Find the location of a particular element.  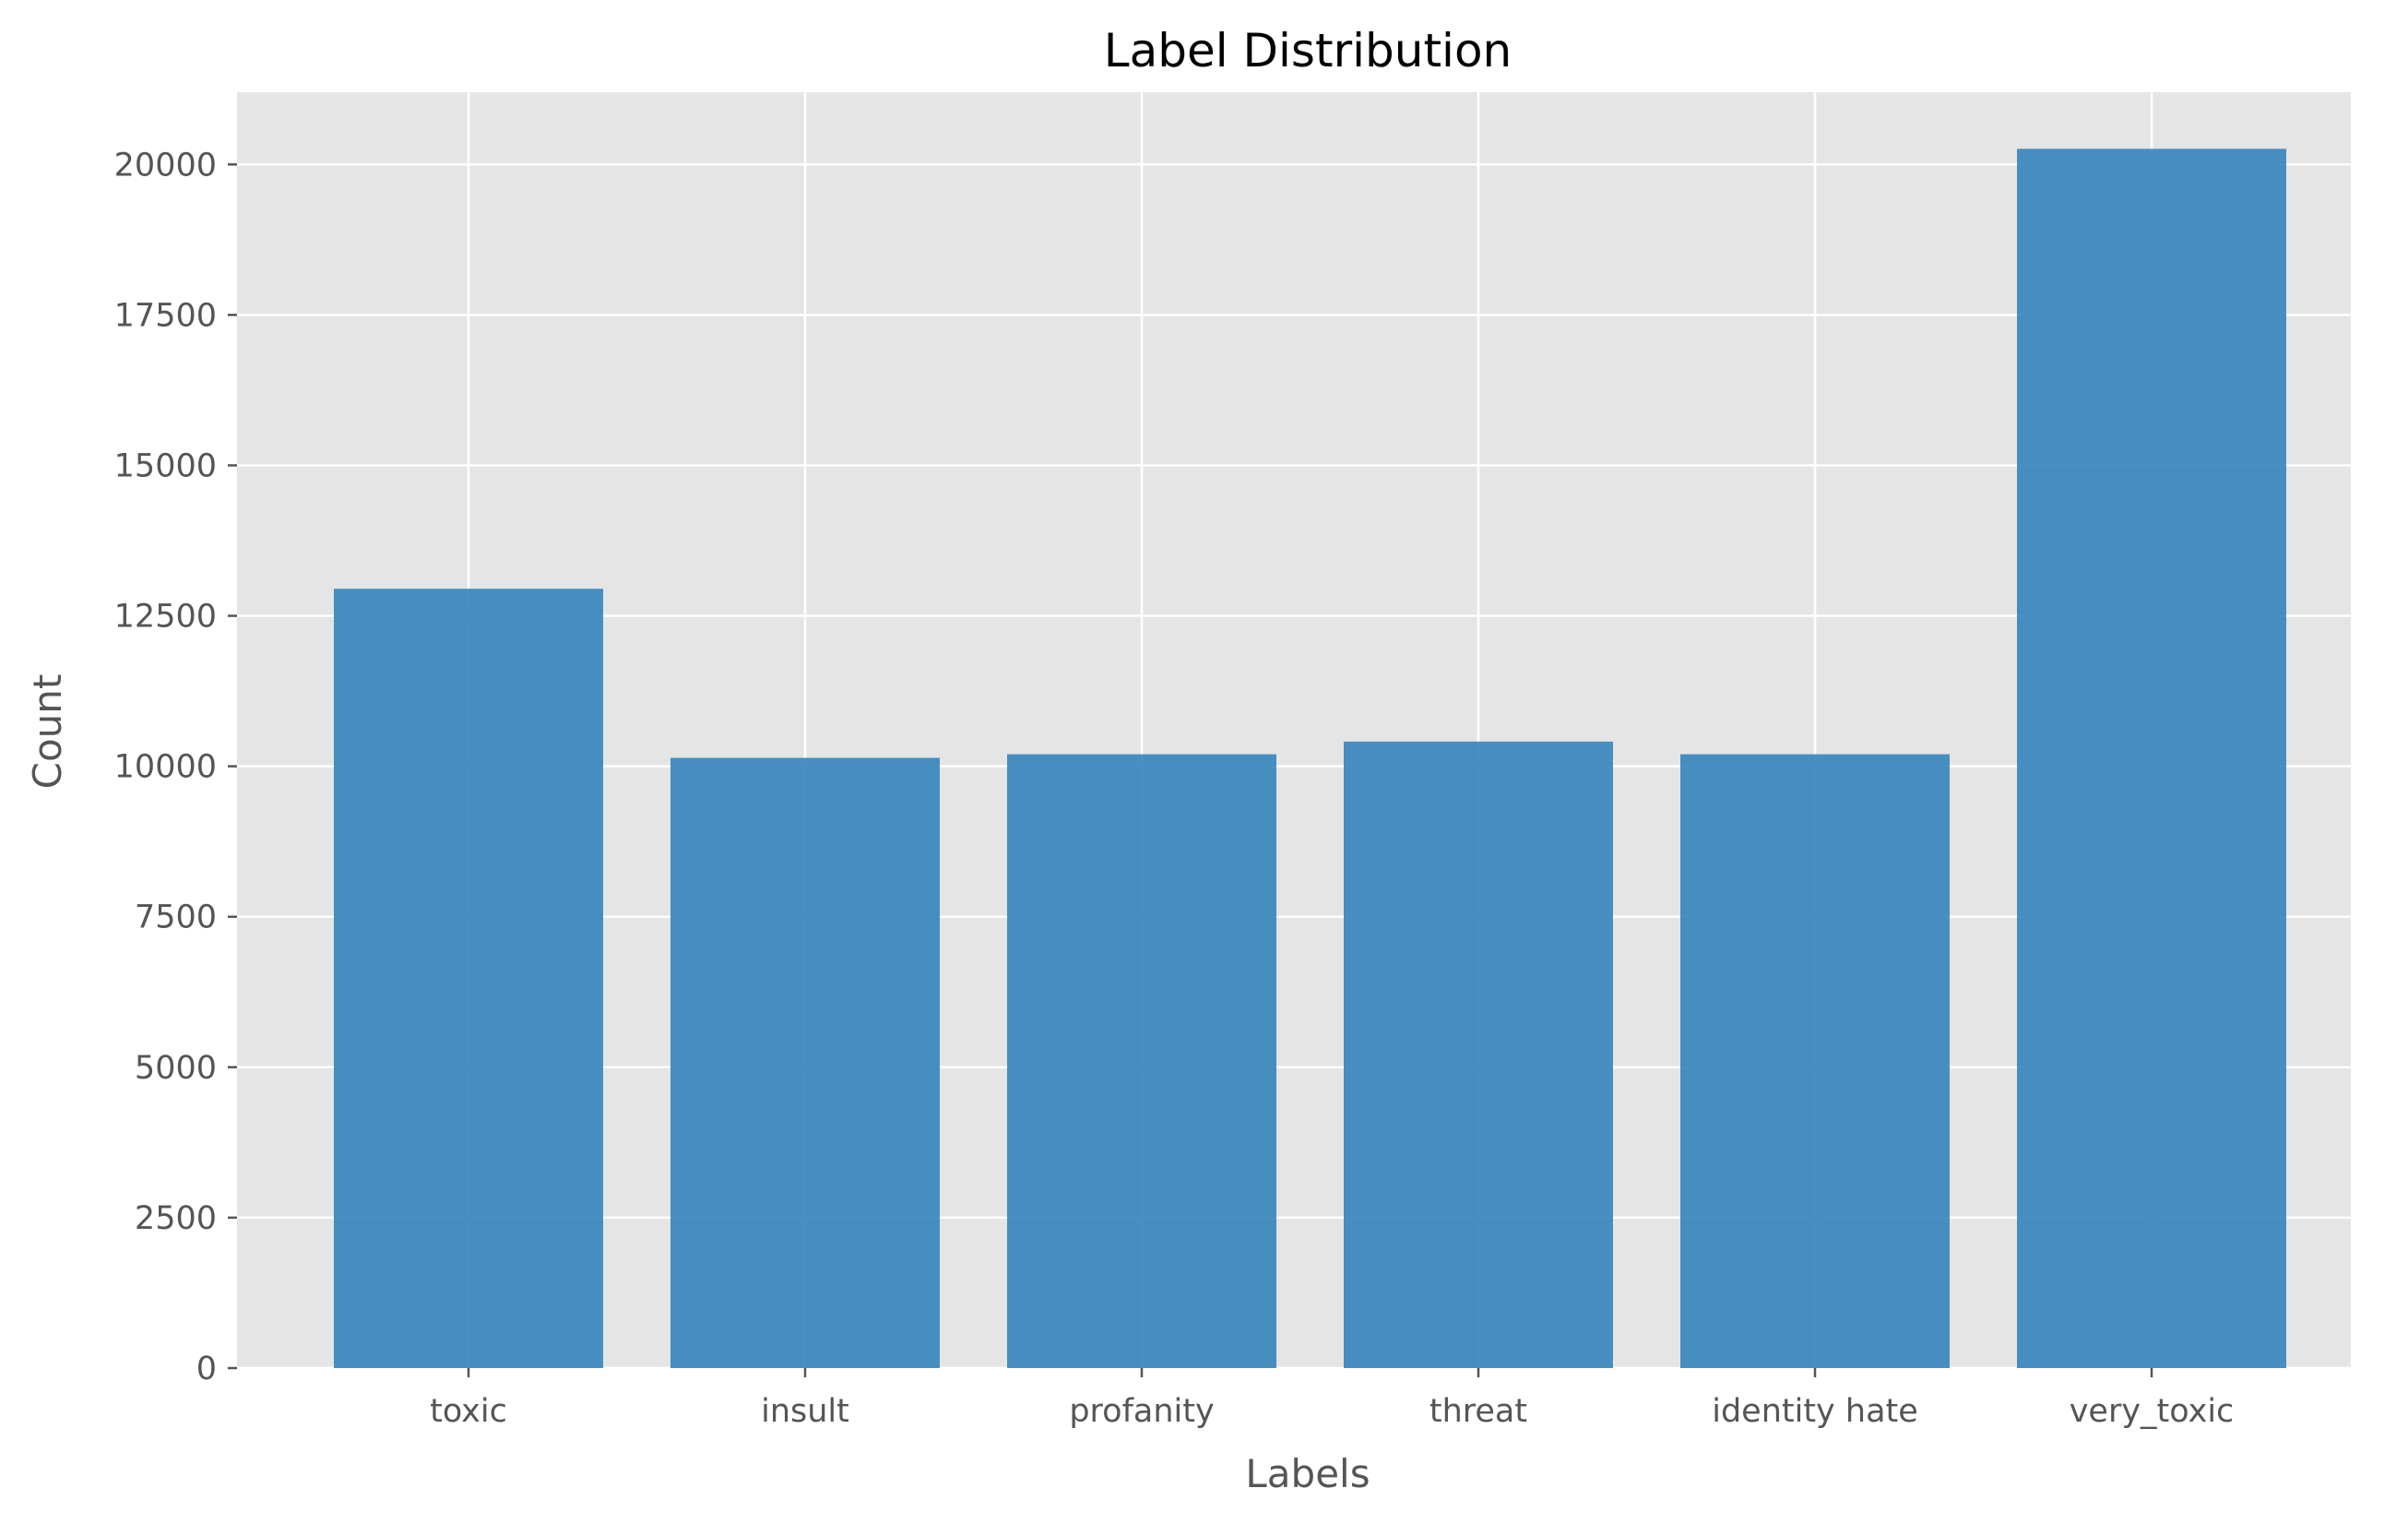

x-tick-label: profanity is located at coordinates (1141, 1411).